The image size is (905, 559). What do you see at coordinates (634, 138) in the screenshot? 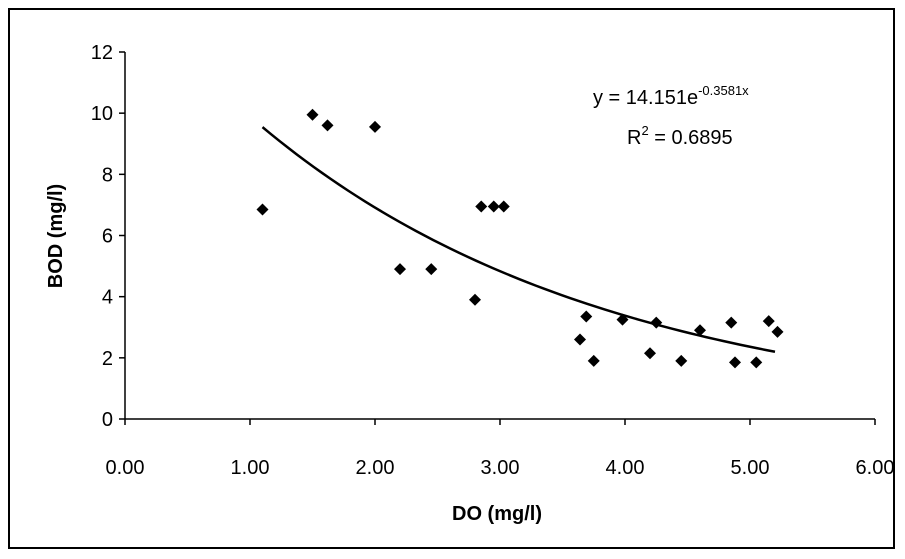
I see `r2-base: R` at bounding box center [634, 138].